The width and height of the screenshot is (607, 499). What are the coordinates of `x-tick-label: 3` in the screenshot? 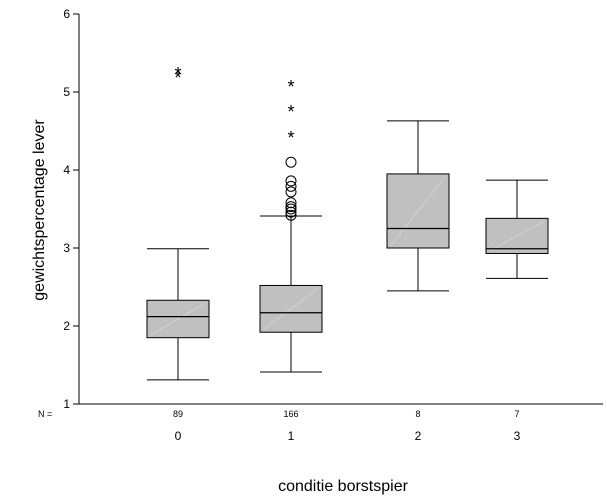 It's located at (517, 436).